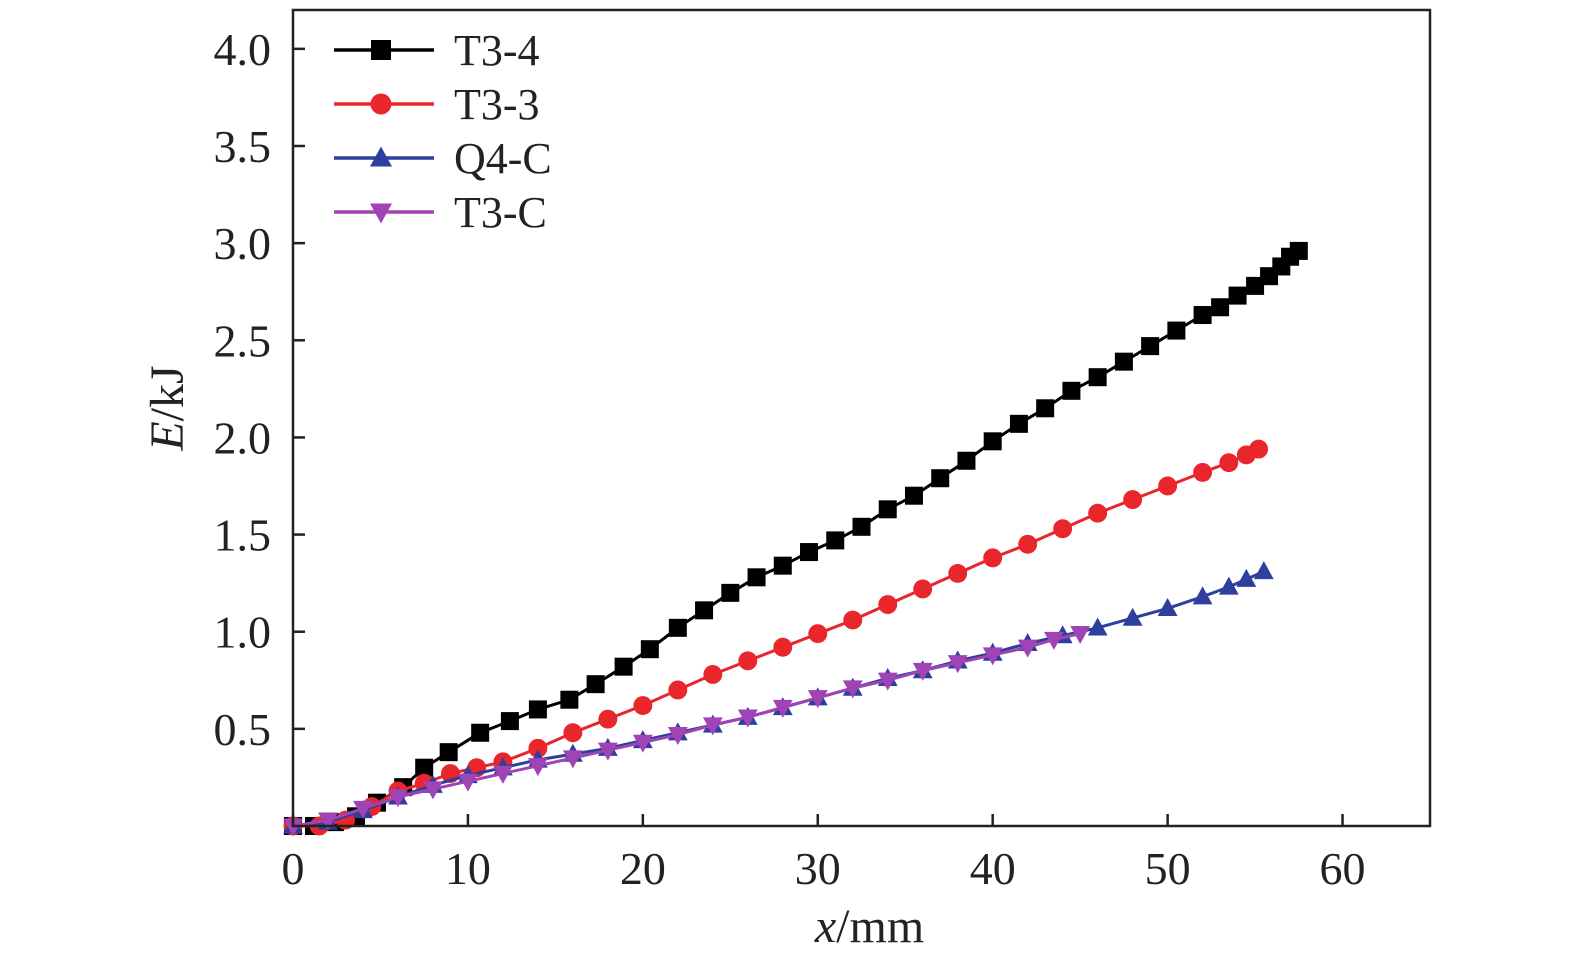 The image size is (1575, 965). What do you see at coordinates (443, 131) in the screenshot?
I see `legend: T3-4 T3-3 Q4-C T3-C` at bounding box center [443, 131].